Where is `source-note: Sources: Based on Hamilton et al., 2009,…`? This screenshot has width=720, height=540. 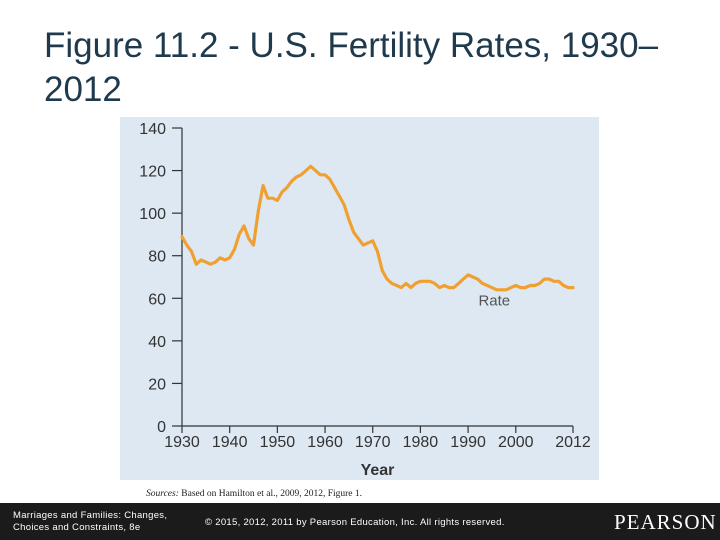 source-note: Sources: Based on Hamilton et al., 2009,… is located at coordinates (254, 494).